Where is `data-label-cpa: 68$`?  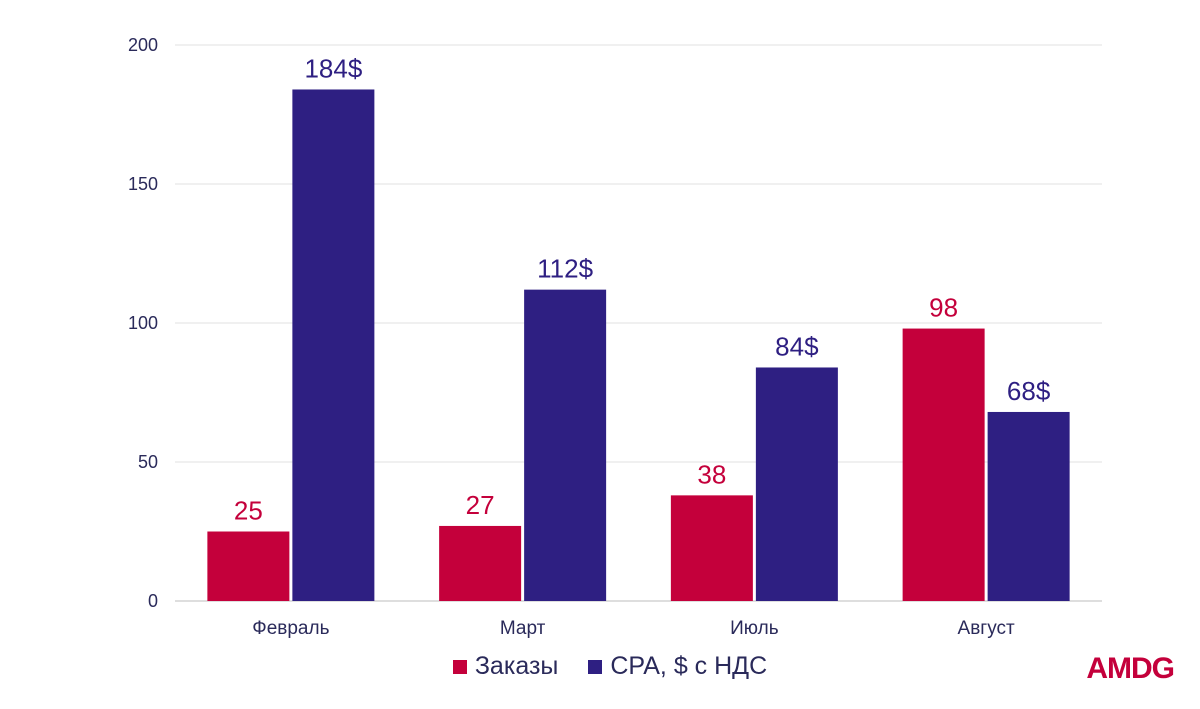
data-label-cpa: 68$ is located at coordinates (1029, 391).